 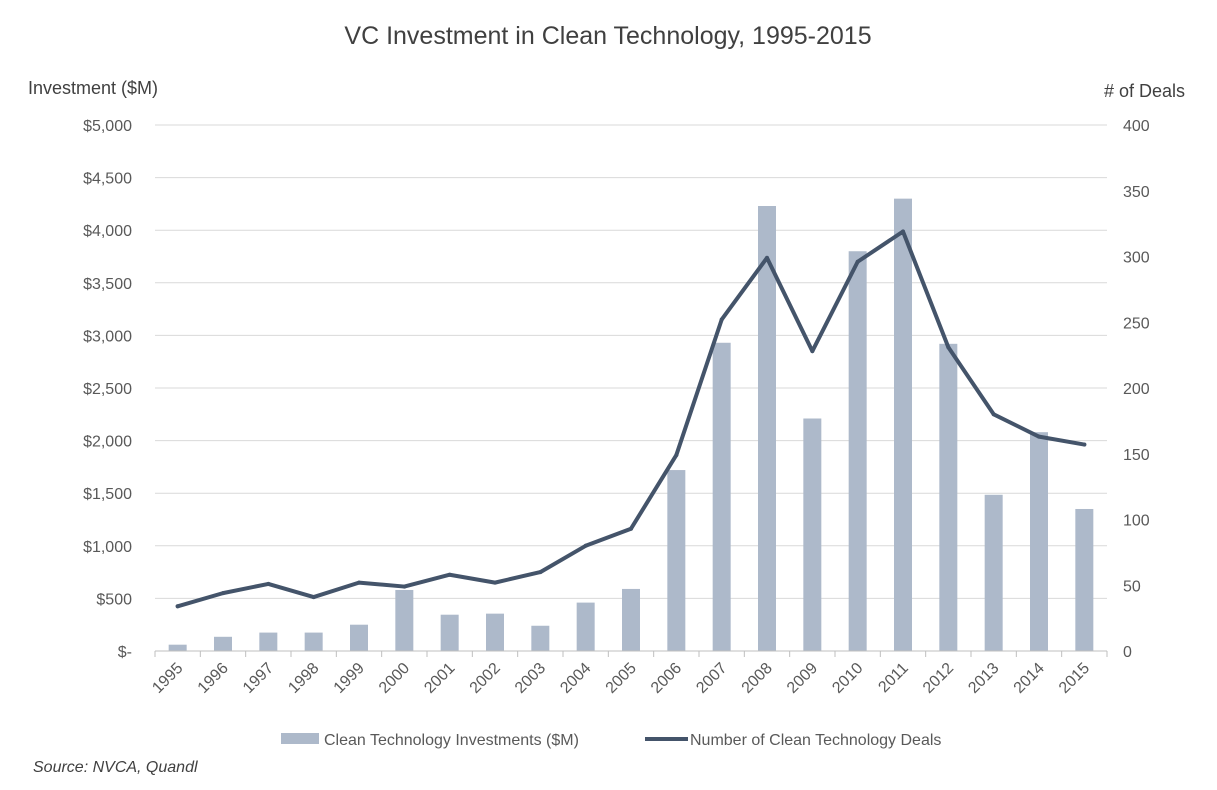 I want to click on x-tick-label: 2014, so click(x=1029, y=678).